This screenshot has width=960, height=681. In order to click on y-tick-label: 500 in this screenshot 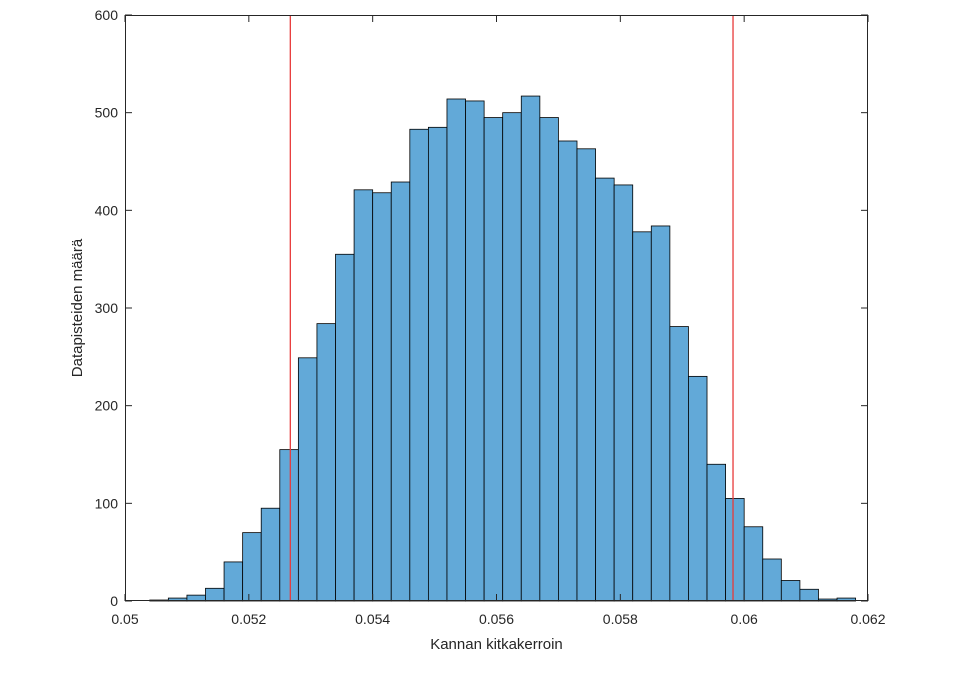, I will do `click(107, 113)`.